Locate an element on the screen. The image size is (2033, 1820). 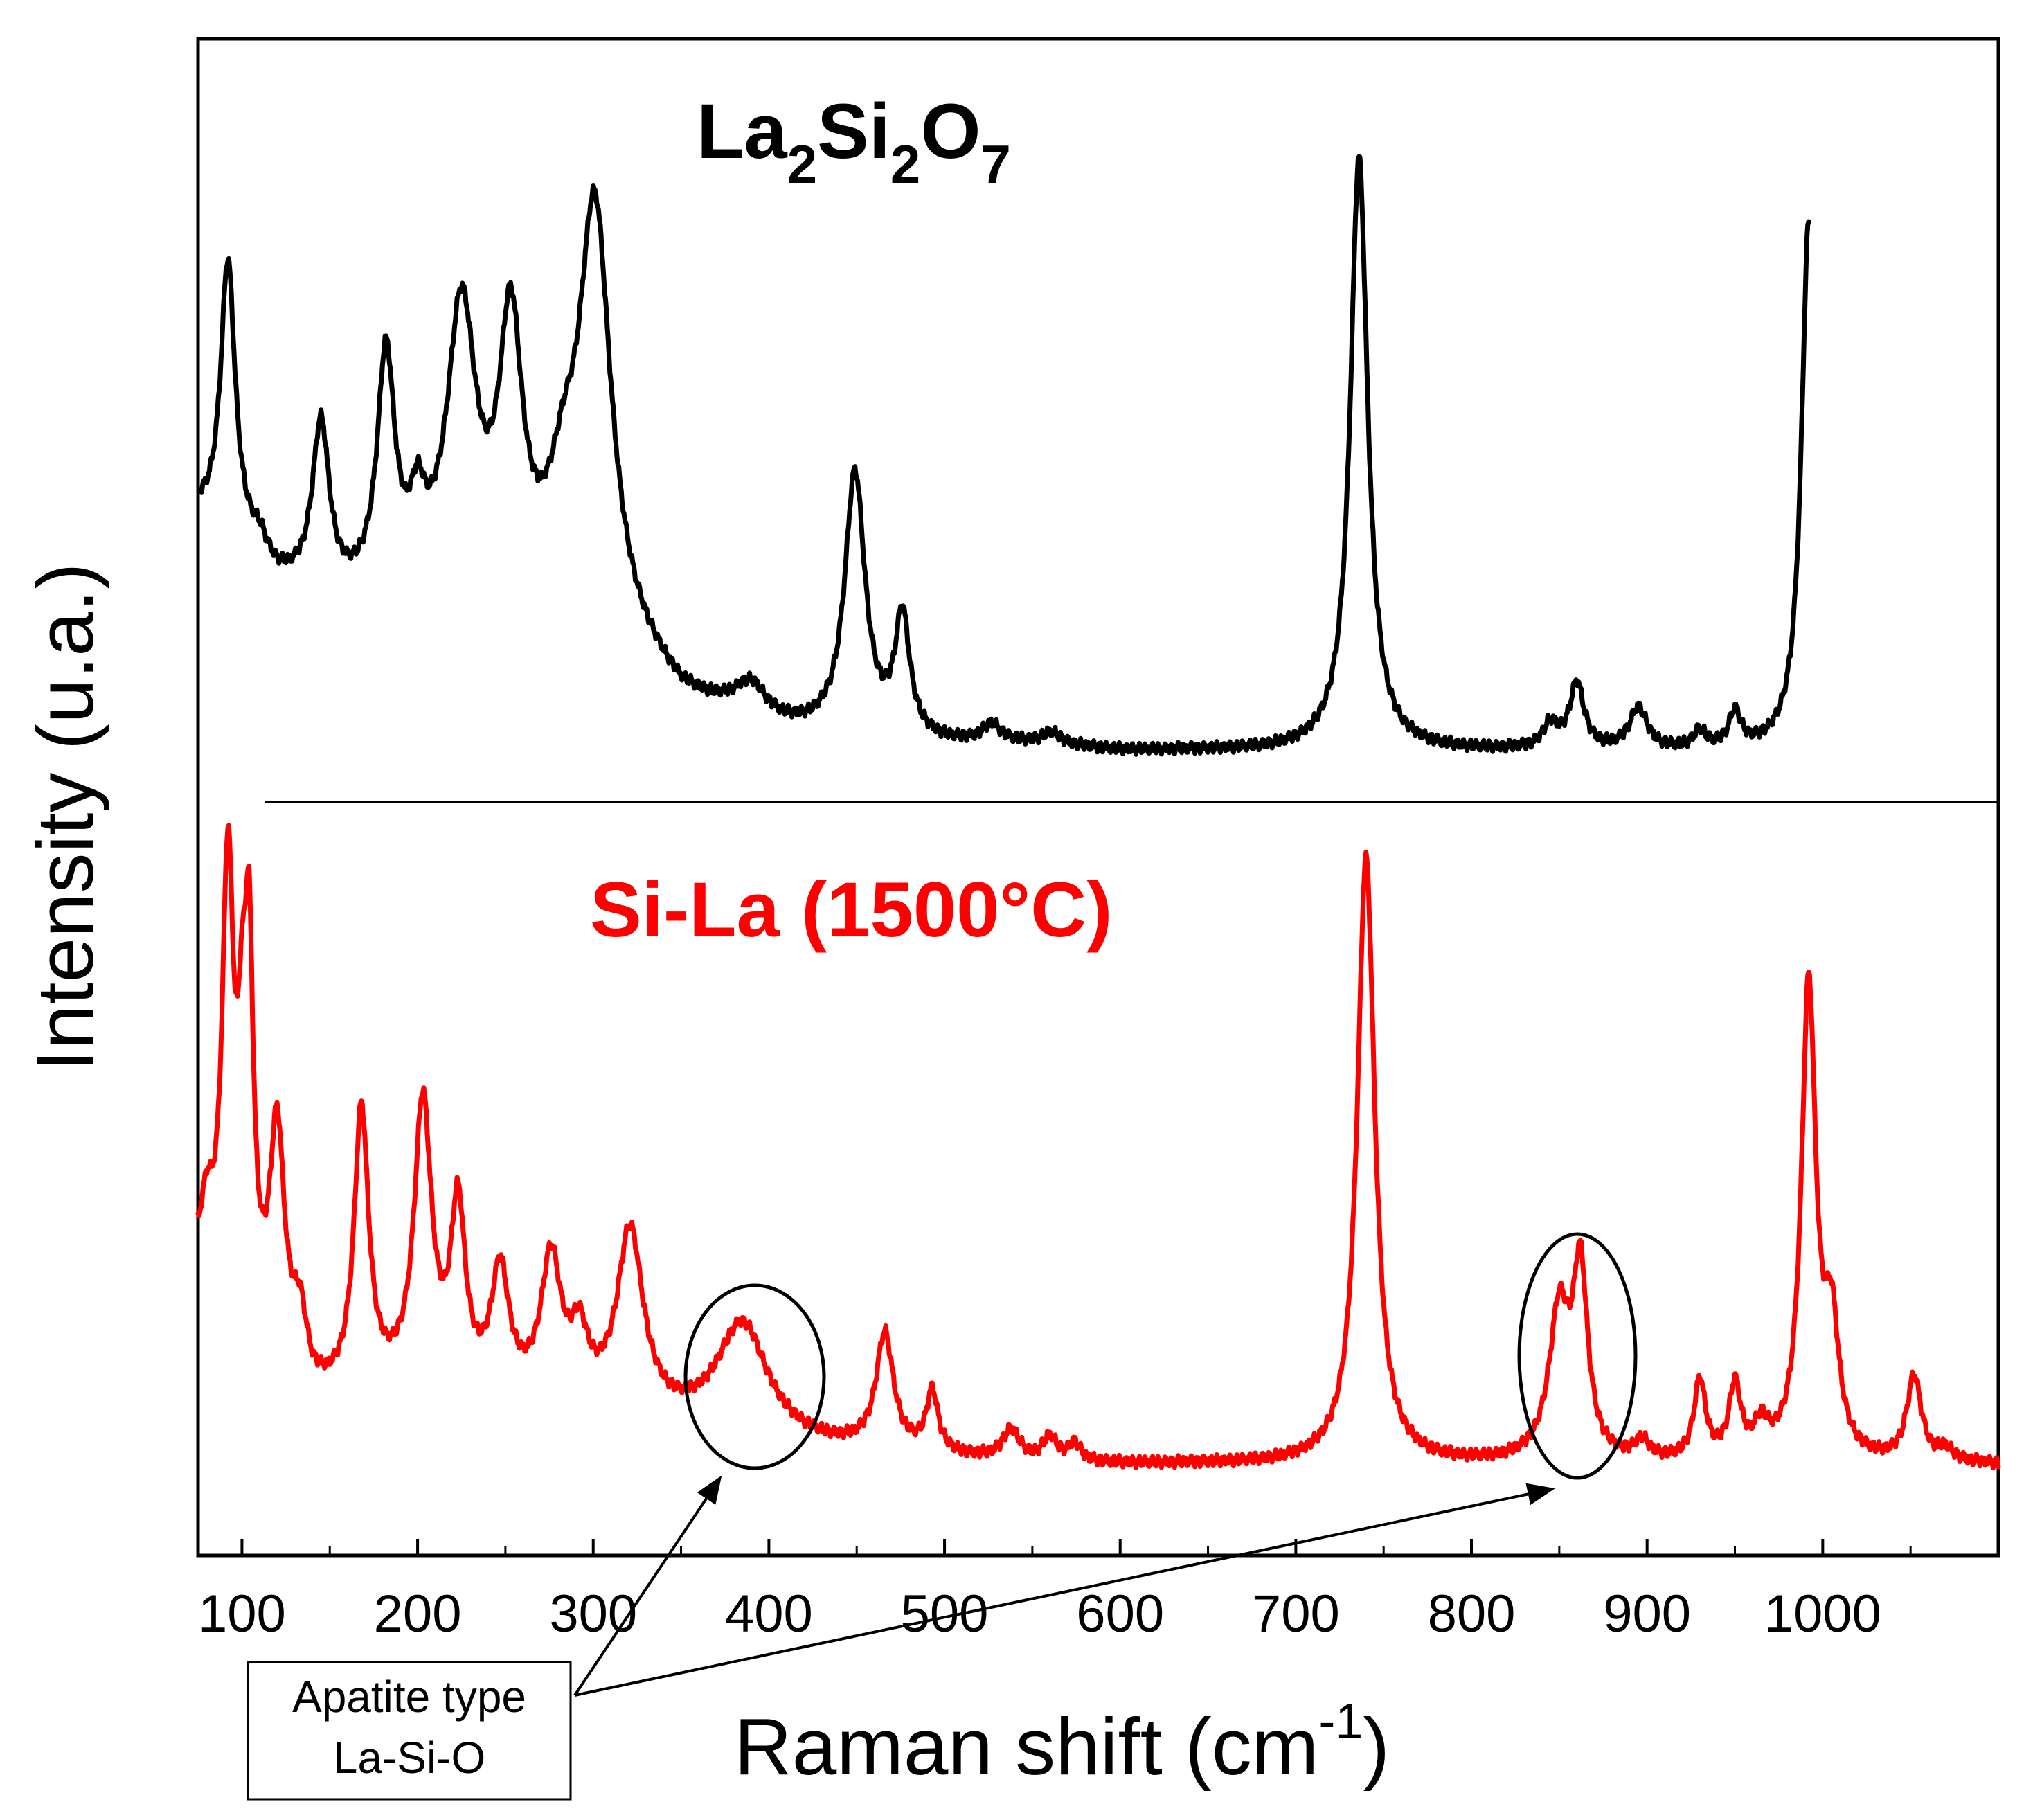
x-tick-label-400: 400 is located at coordinates (769, 1614).